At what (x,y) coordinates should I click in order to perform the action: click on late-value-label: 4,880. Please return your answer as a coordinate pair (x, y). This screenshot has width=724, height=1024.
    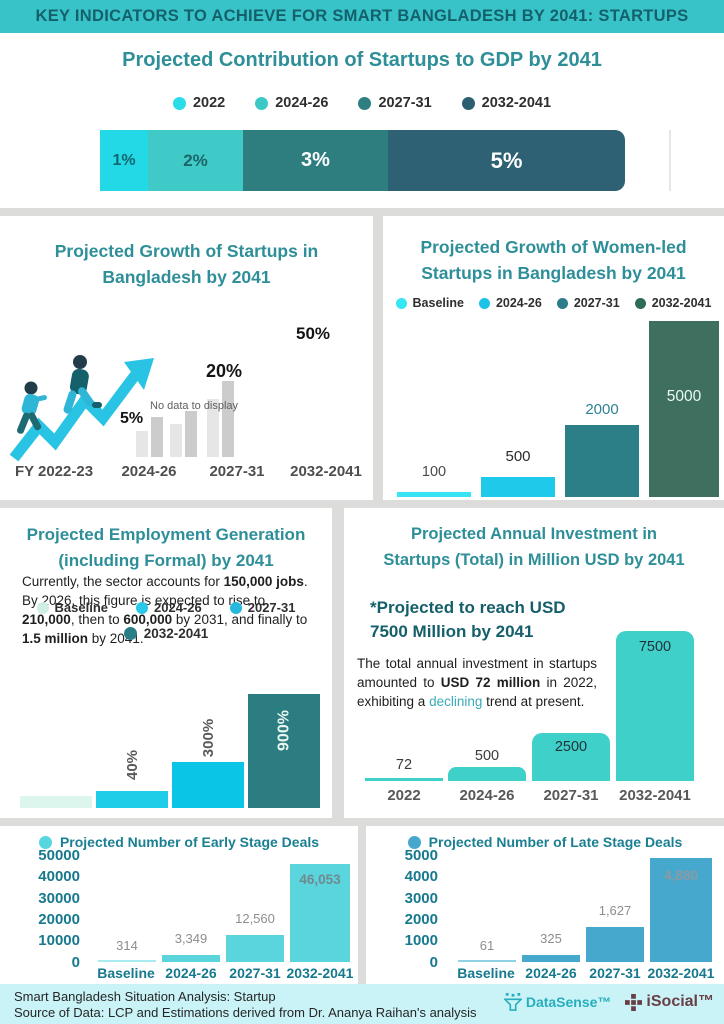
    Looking at the image, I should click on (681, 875).